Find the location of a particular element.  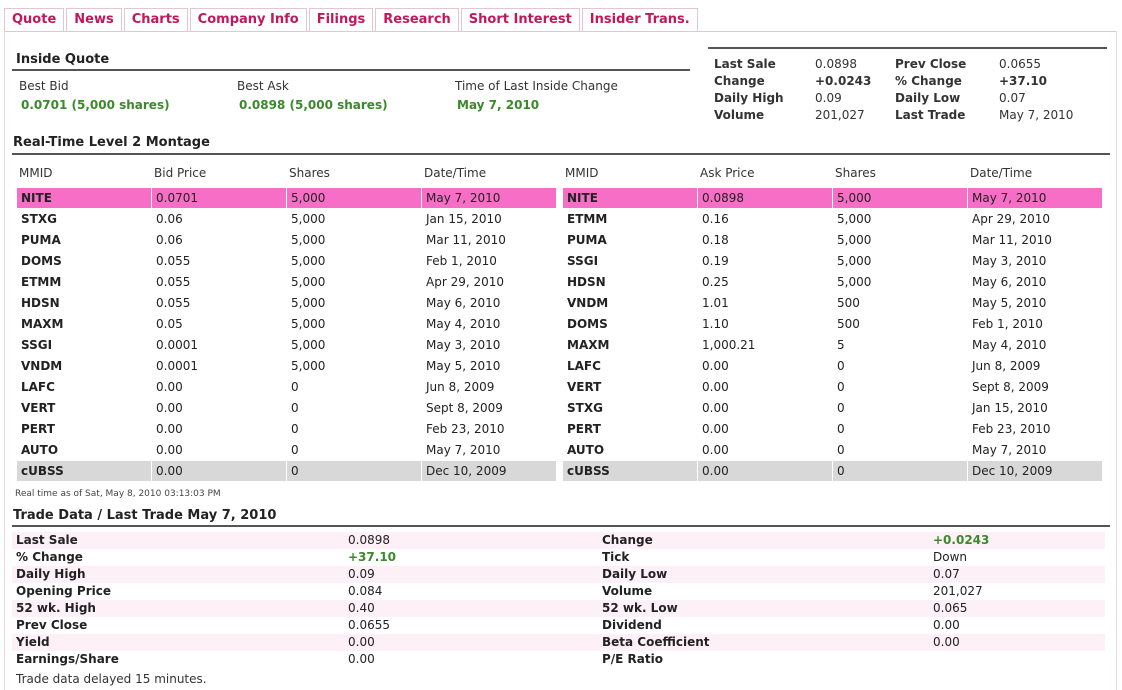

ask-mmid-cell: PUMA is located at coordinates (587, 240).